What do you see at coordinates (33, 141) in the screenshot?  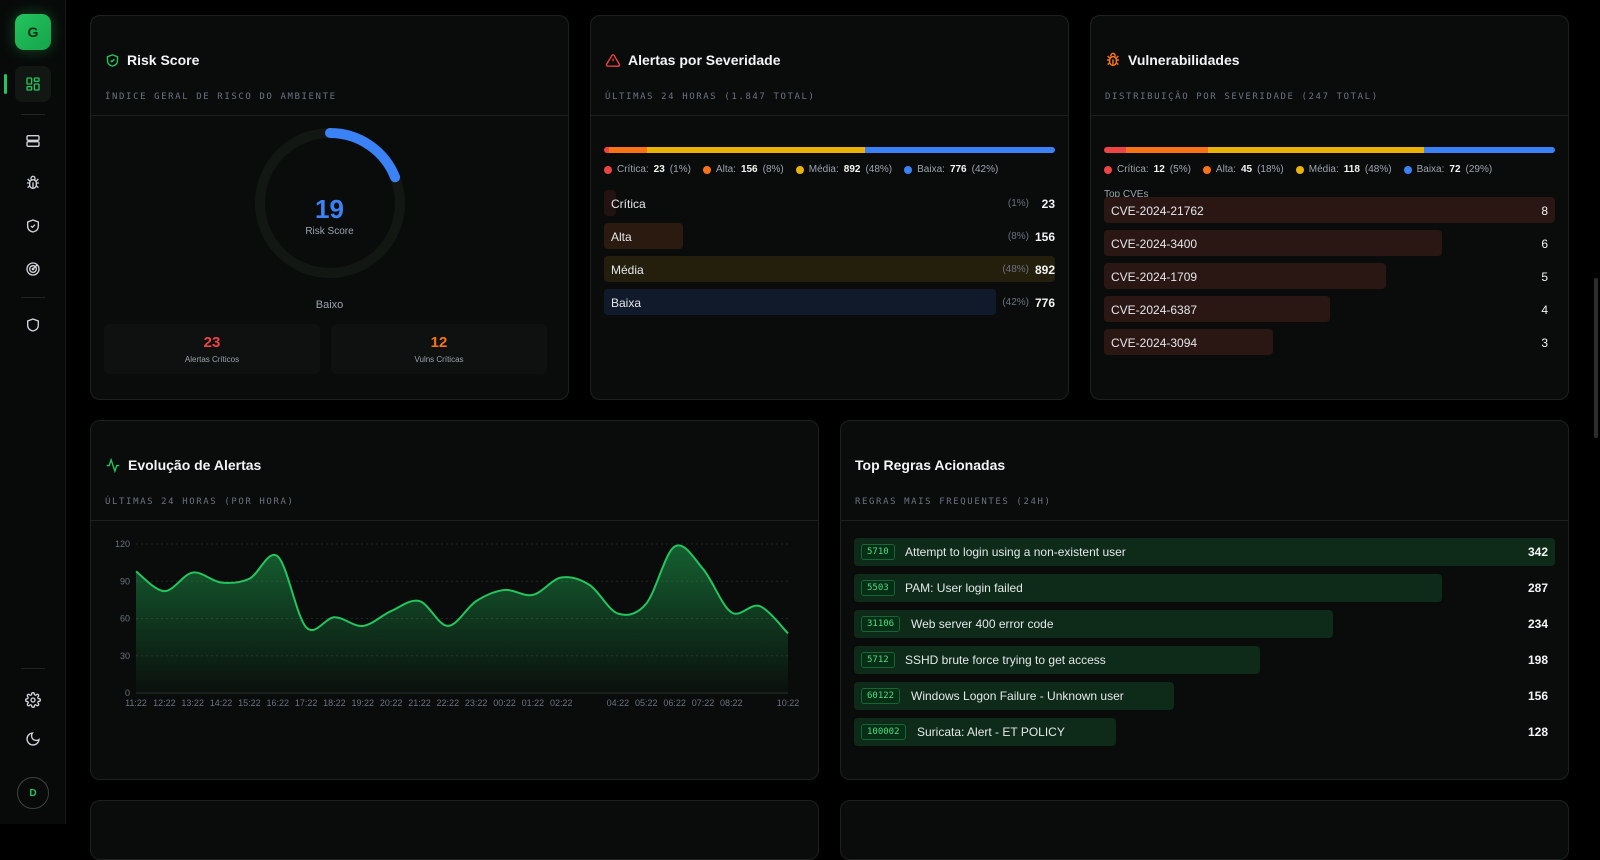 I see `nav-servers` at bounding box center [33, 141].